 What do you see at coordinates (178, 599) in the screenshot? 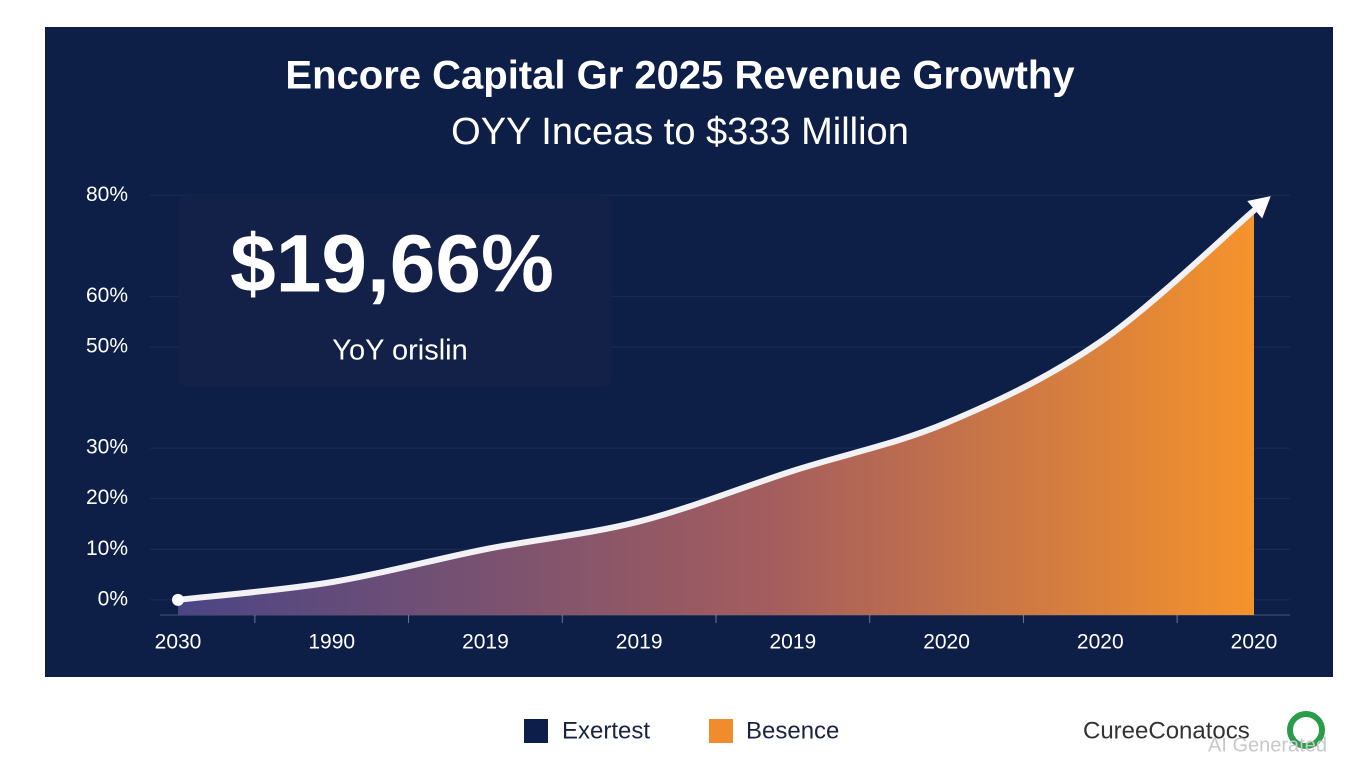
I see `start-dot` at bounding box center [178, 599].